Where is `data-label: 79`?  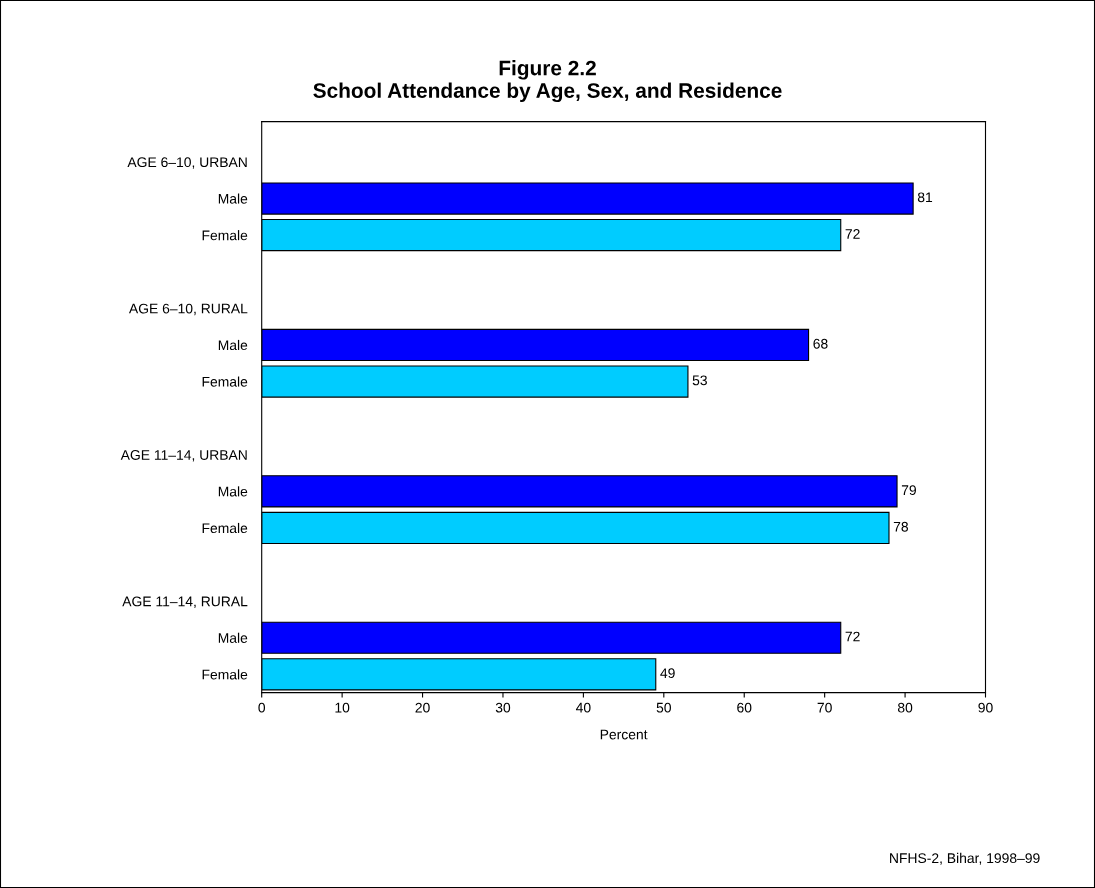 data-label: 79 is located at coordinates (908, 490).